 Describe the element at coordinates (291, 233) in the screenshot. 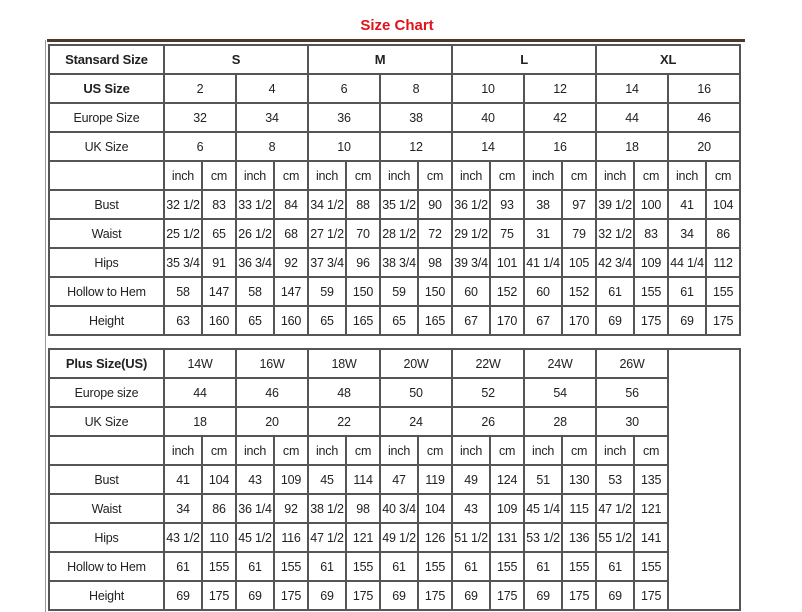

I see `table-cell: 68` at that location.